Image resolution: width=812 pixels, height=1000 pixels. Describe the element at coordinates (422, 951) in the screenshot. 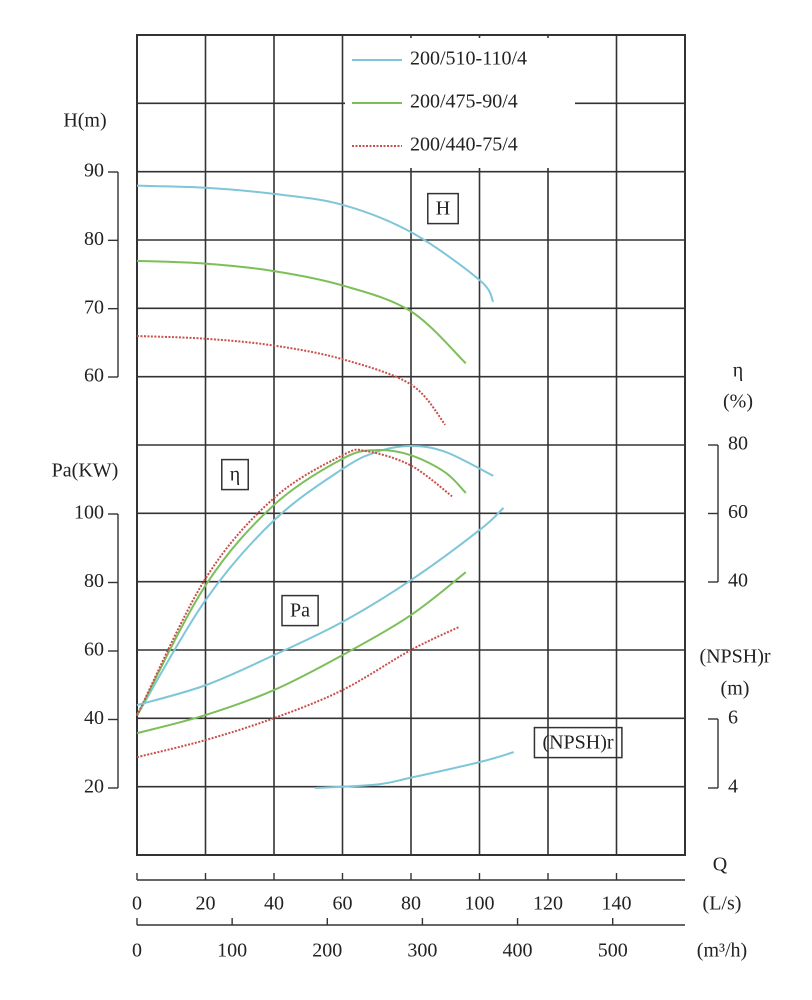

I see `x2-tick-label: 300` at that location.